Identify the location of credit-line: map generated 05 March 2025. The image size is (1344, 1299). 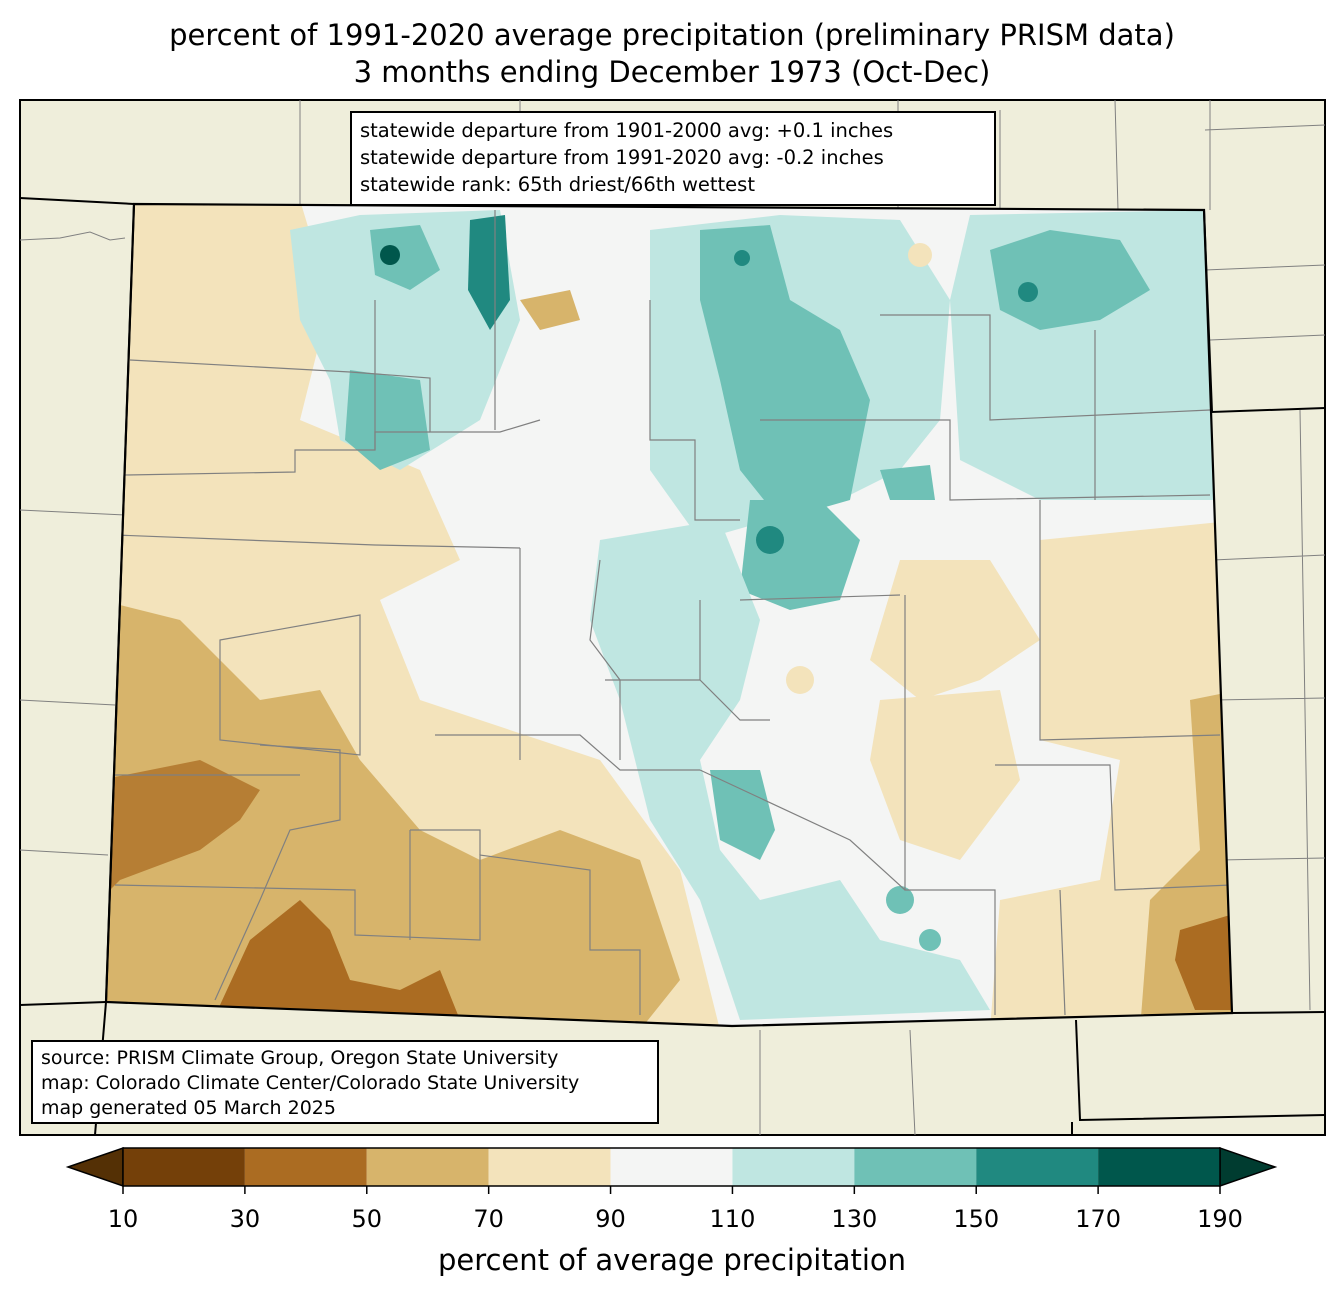
(188, 1108).